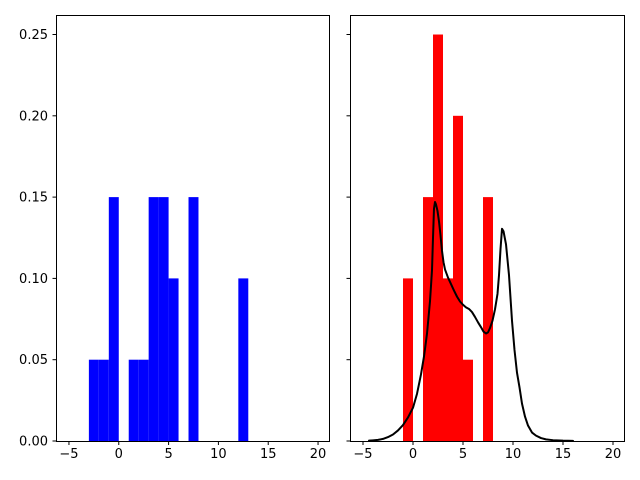 The height and width of the screenshot is (480, 640). What do you see at coordinates (33, 279) in the screenshot?
I see `y-tick-label: 0.10` at bounding box center [33, 279].